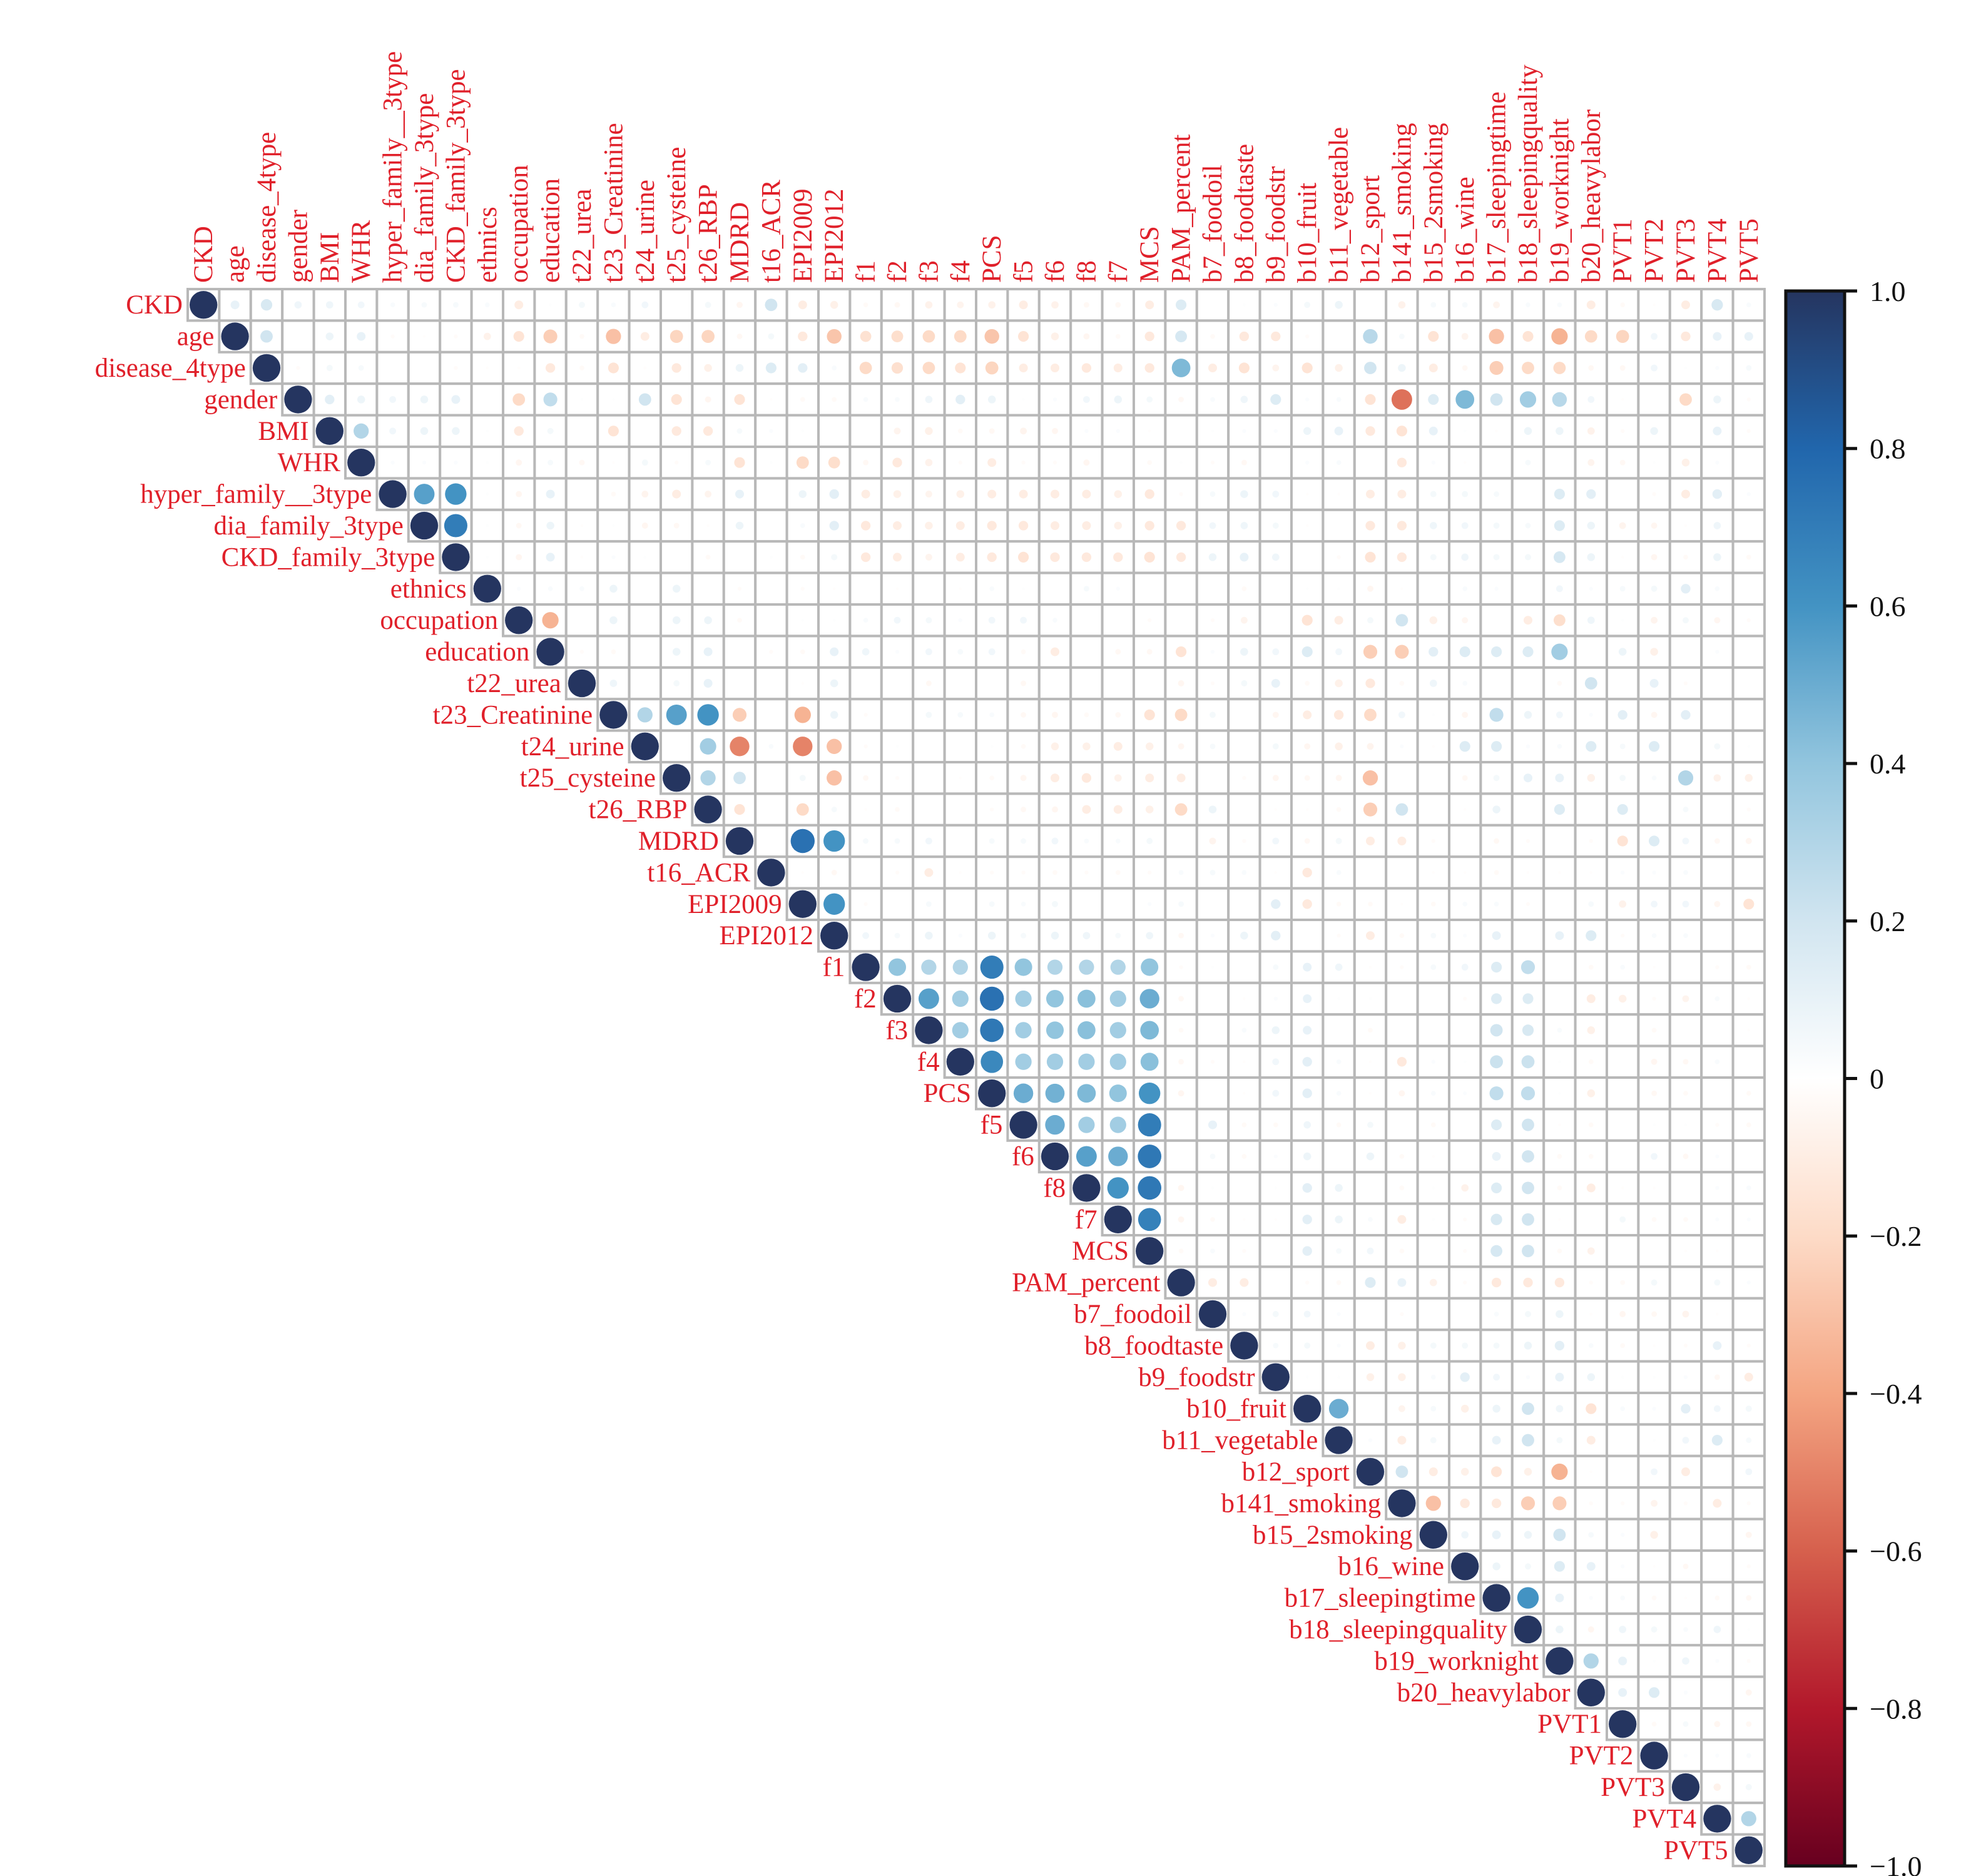 The width and height of the screenshot is (1971, 1876). Describe the element at coordinates (1484, 1693) in the screenshot. I see `row-label: b20_heavylabor` at that location.